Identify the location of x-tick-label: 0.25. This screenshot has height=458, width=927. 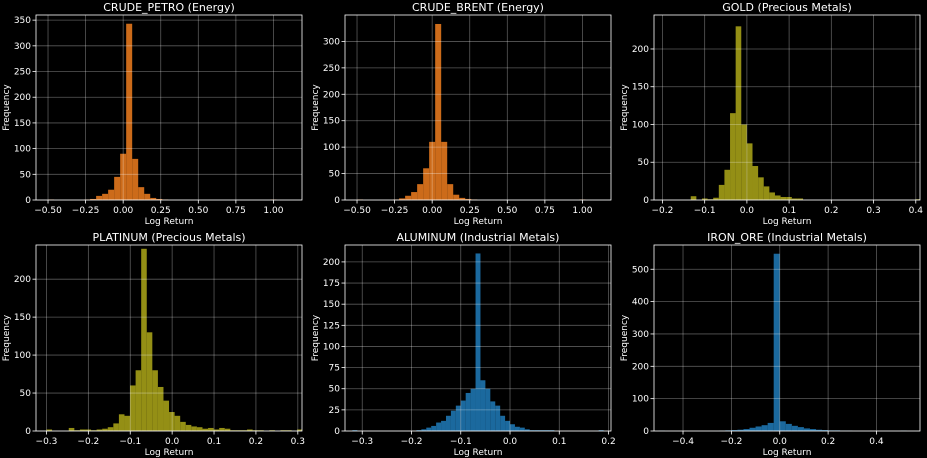
(161, 211).